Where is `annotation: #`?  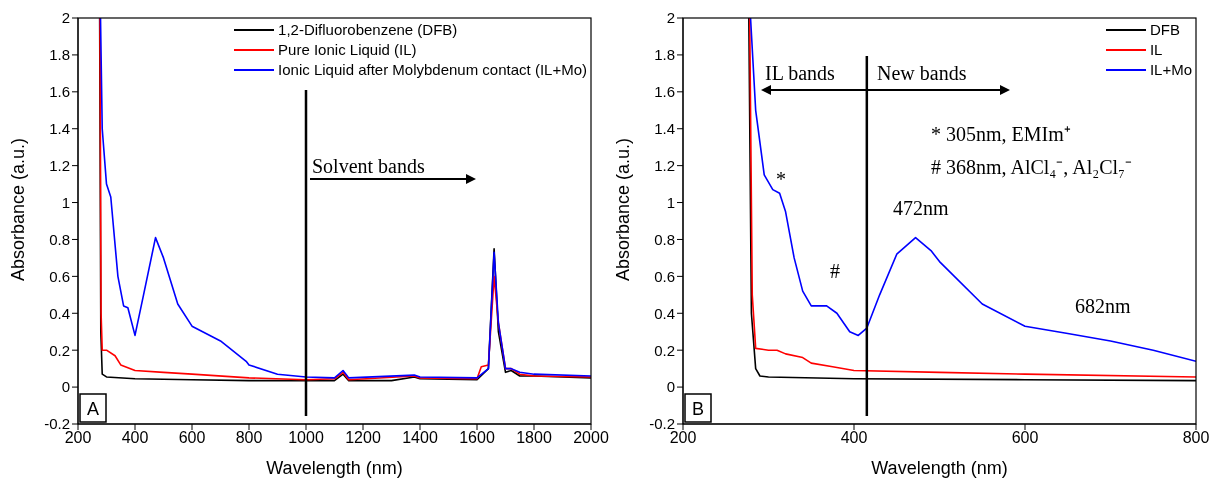 annotation: # is located at coordinates (835, 271).